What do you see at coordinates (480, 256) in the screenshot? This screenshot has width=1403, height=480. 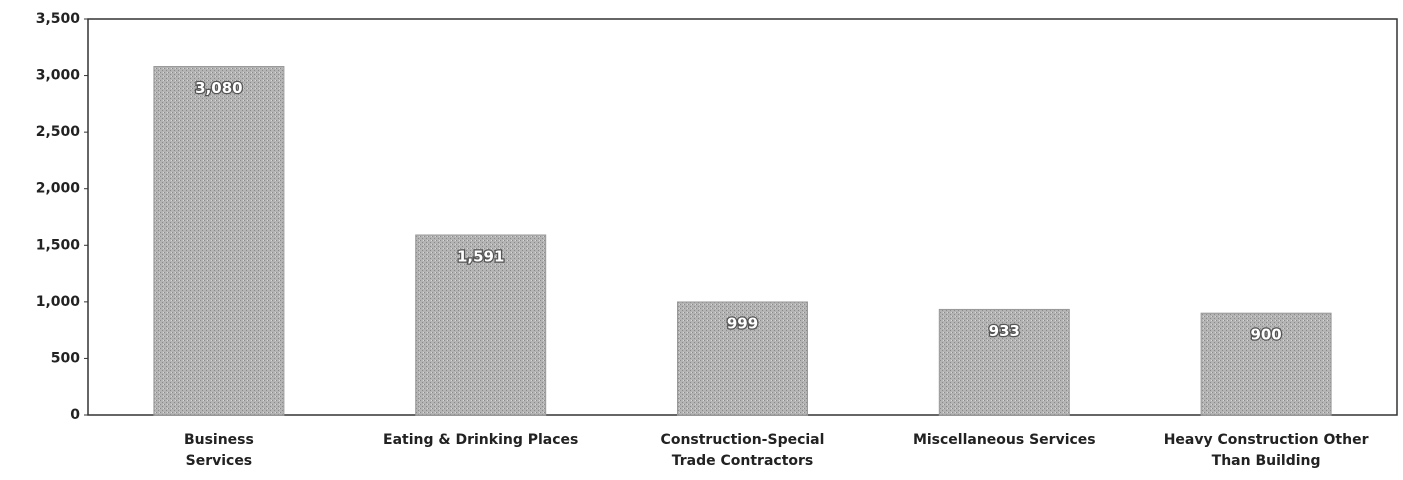 I see `value-label: 1,591` at bounding box center [480, 256].